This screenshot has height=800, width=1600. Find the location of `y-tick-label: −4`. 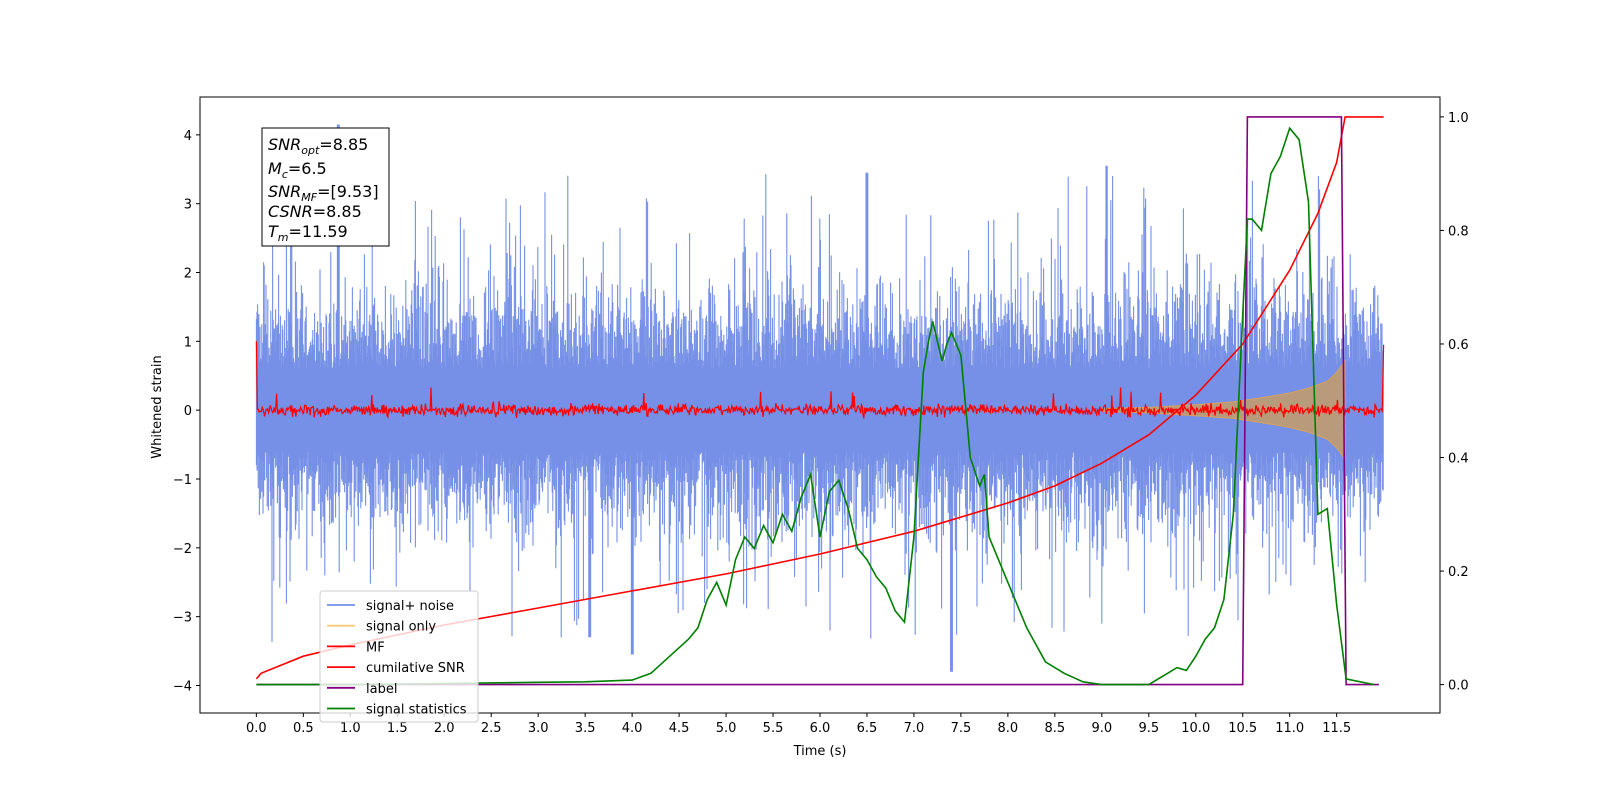

y-tick-label: −4 is located at coordinates (182, 686).